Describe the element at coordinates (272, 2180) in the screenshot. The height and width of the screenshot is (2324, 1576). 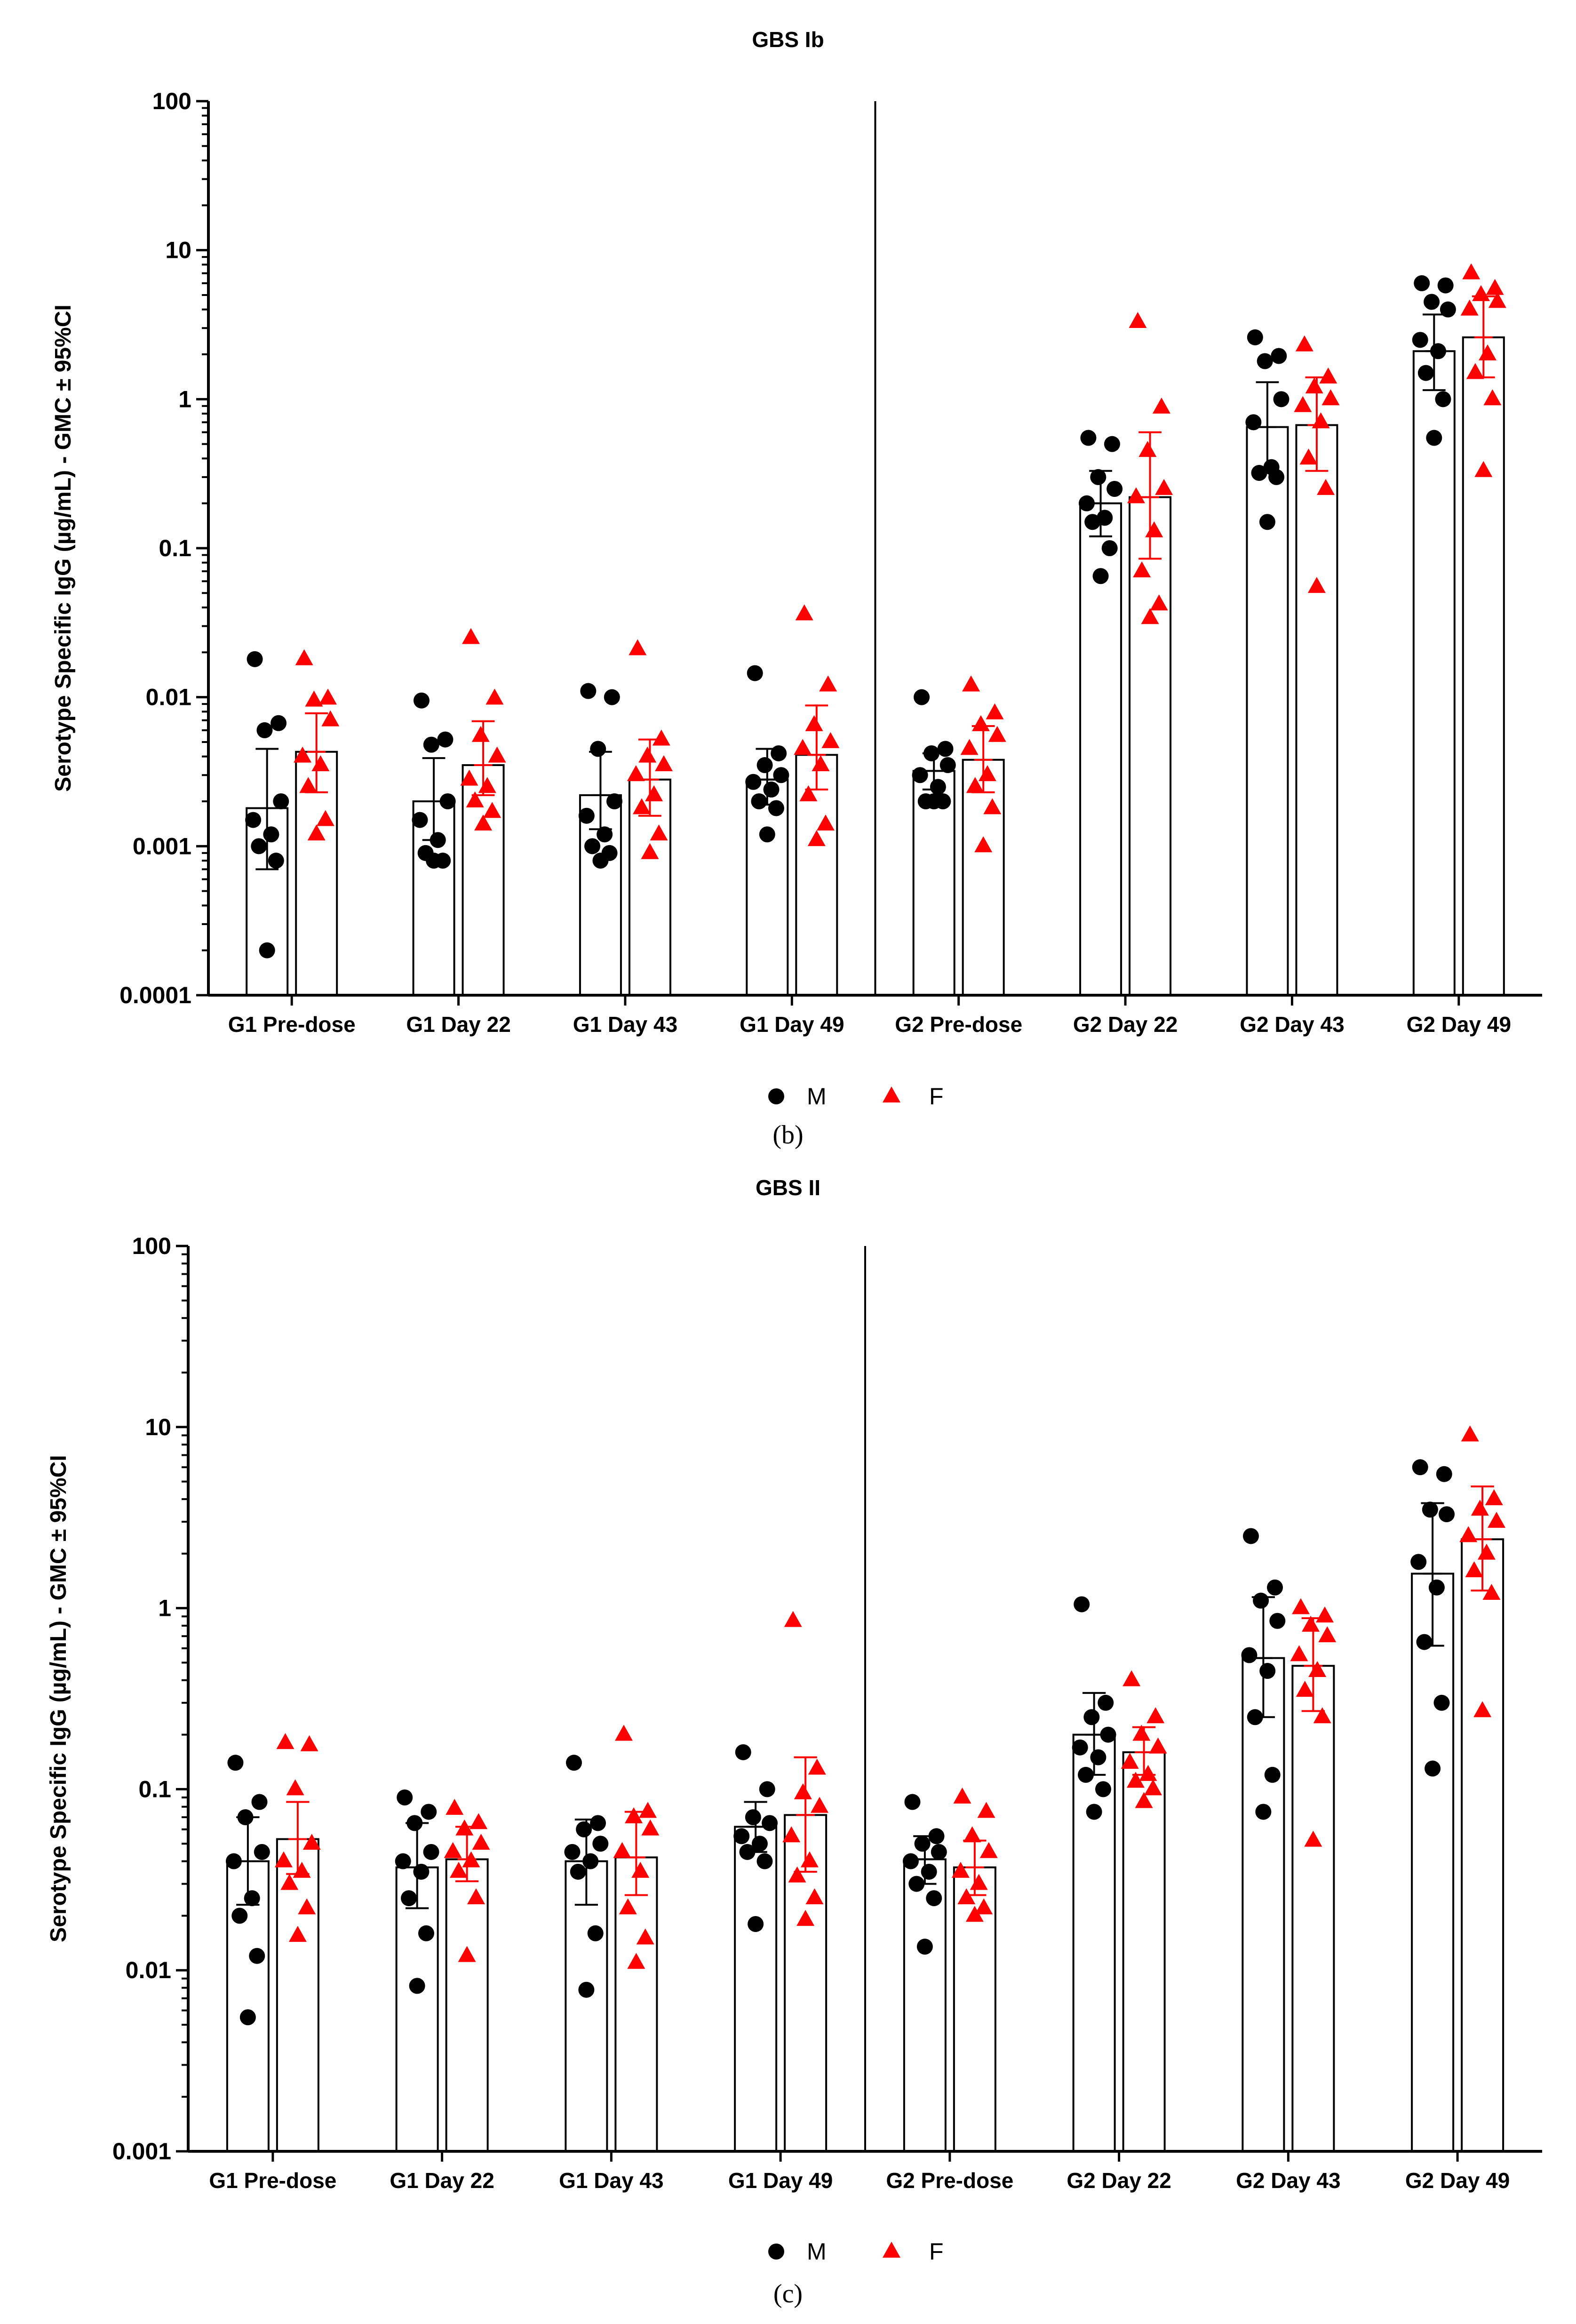
I see `x-tick-label: G1 Pre-dose` at that location.